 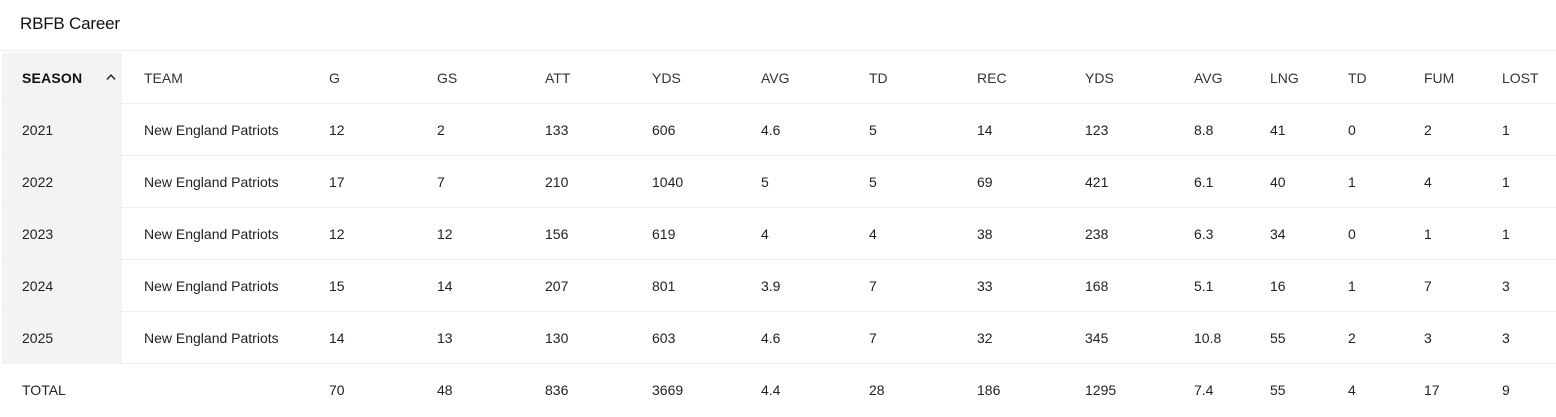 I want to click on column-divider, so click(x=123, y=234).